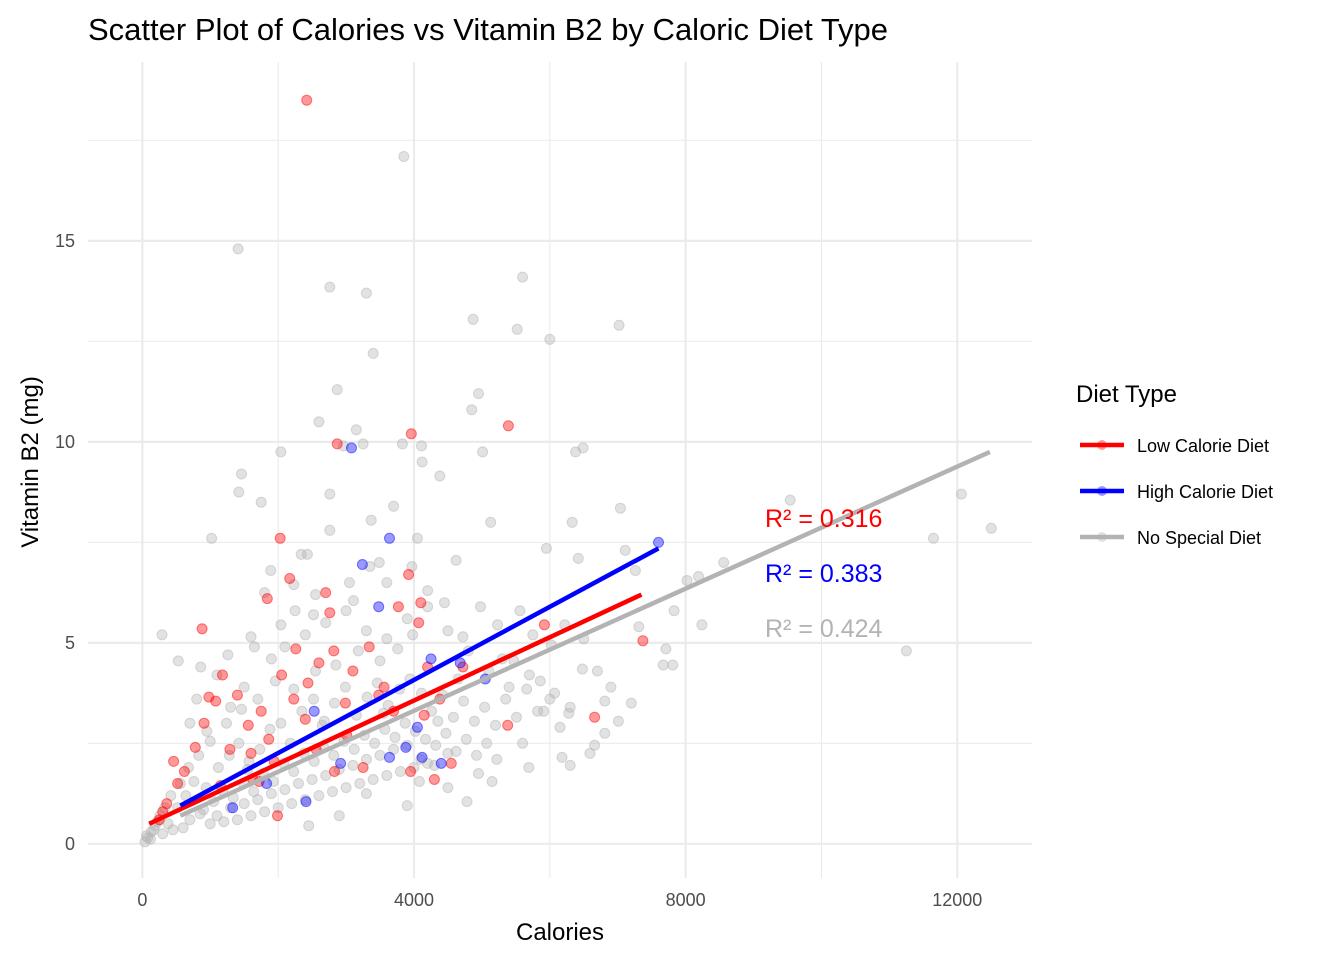  What do you see at coordinates (30, 462) in the screenshot?
I see `y-axis-title: Vitamin B2 (mg)` at bounding box center [30, 462].